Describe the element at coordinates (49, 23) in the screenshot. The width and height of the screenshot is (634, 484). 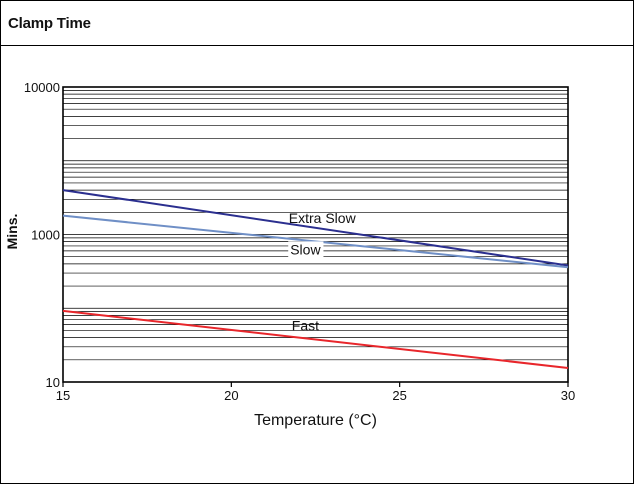
I see `chart-title: Clamp Time` at that location.